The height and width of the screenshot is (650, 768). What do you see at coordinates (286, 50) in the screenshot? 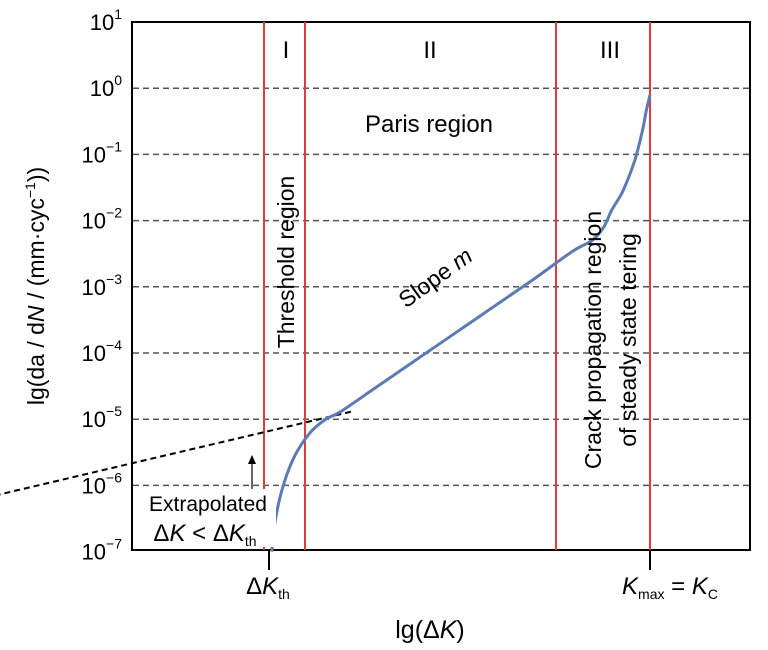
I see `region-label-i: I` at bounding box center [286, 50].